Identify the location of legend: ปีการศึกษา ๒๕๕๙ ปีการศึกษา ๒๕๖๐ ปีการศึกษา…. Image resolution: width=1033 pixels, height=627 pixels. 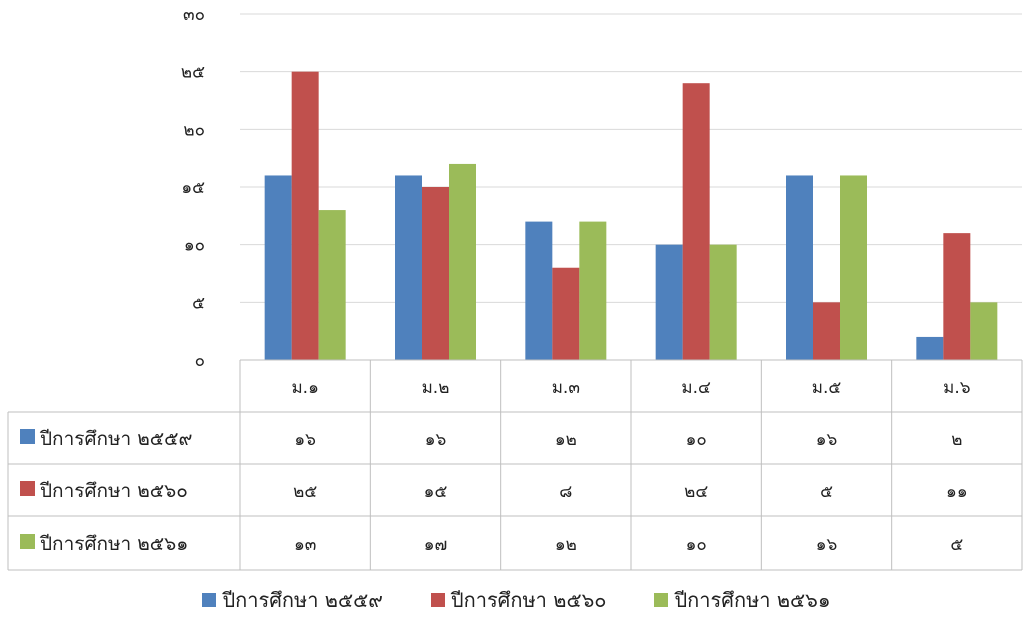
(516, 600).